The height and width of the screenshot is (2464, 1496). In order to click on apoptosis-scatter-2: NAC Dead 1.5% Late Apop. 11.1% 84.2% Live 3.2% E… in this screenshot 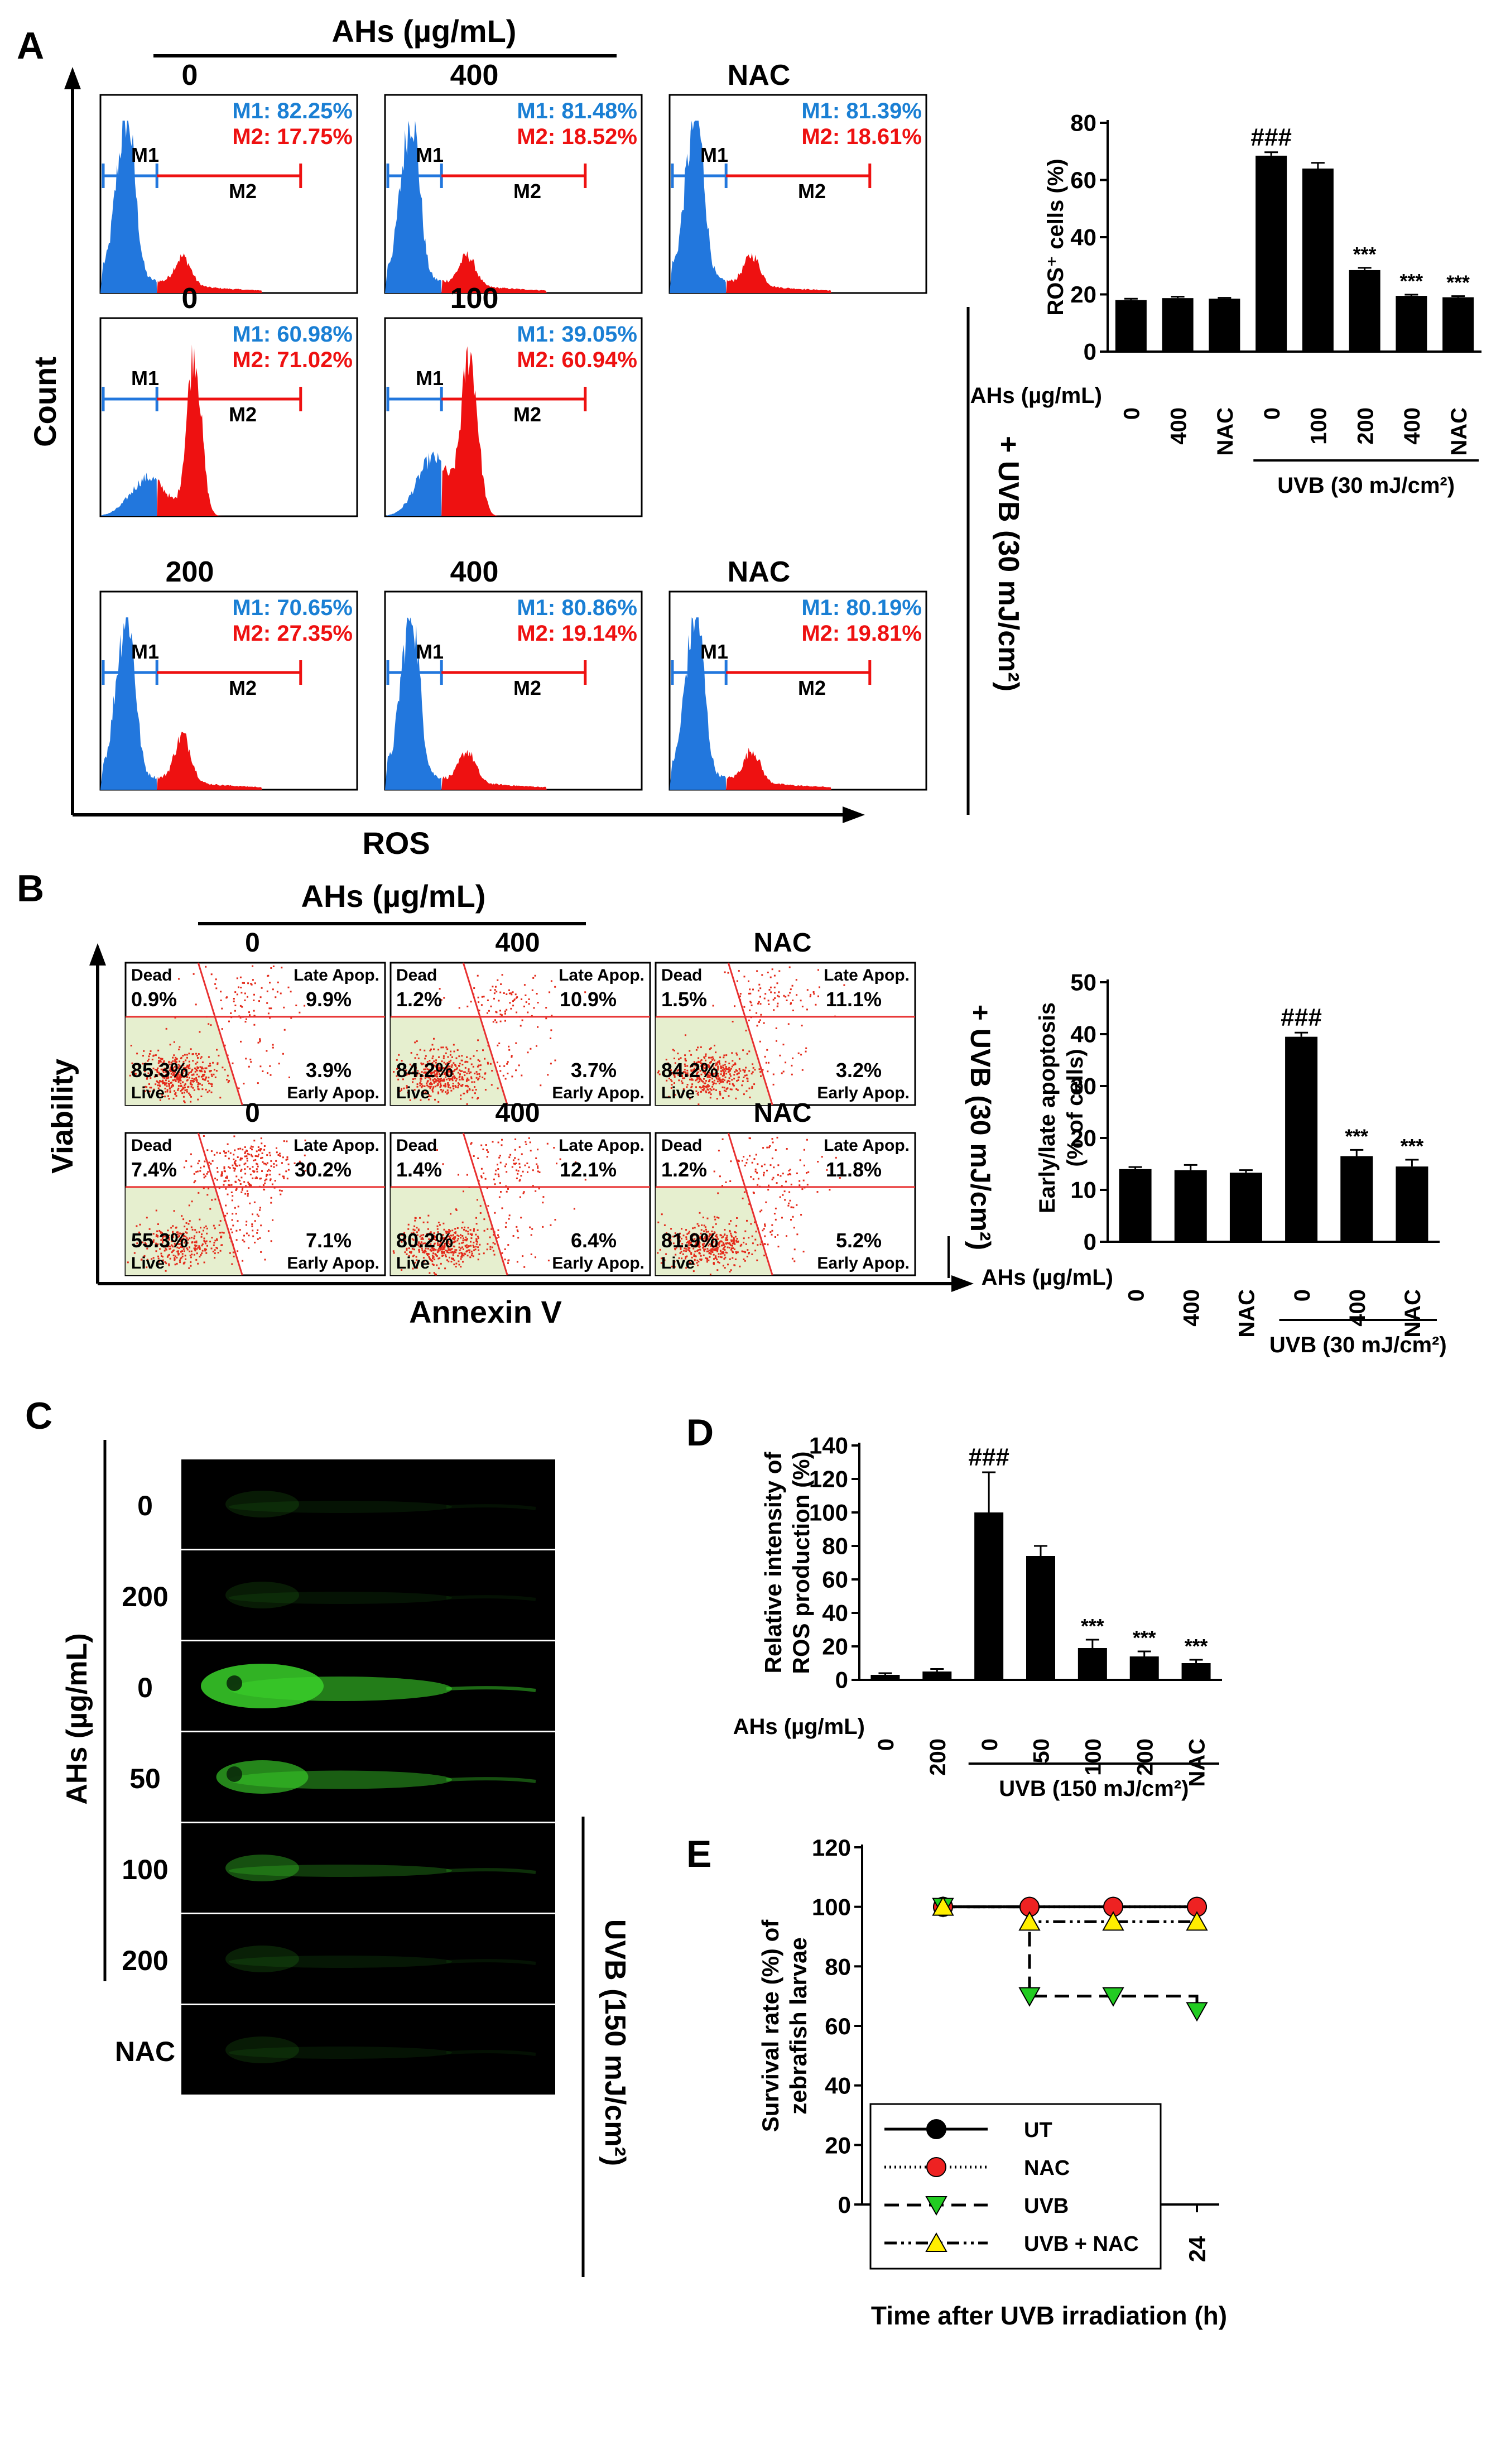, I will do `click(785, 1017)`.